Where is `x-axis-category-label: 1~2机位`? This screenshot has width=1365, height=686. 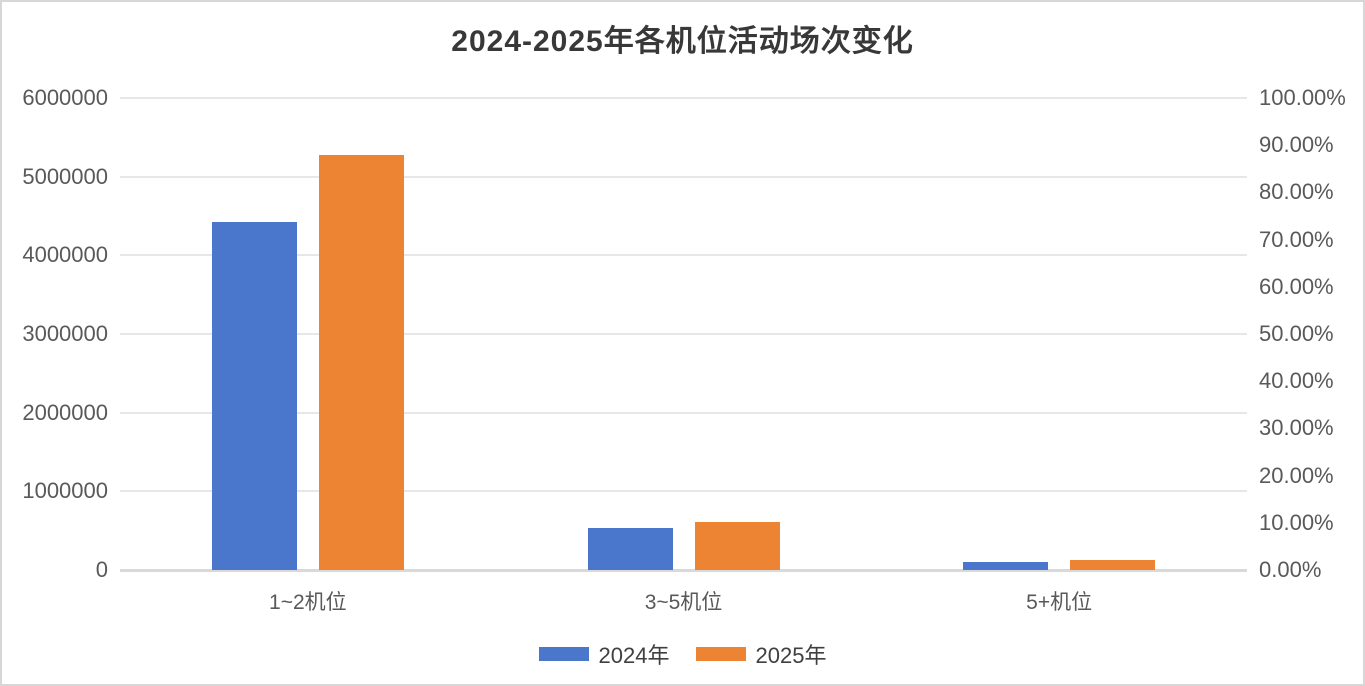
x-axis-category-label: 1~2机位 is located at coordinates (308, 602).